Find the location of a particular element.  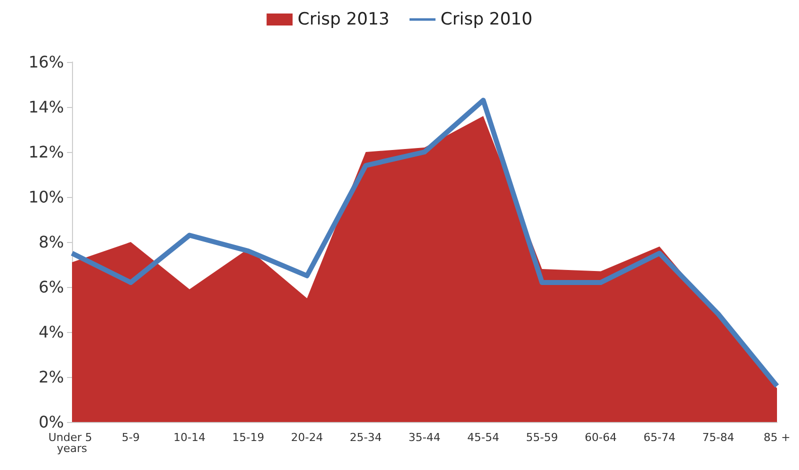

y-tick-label: 12% is located at coordinates (46, 152).